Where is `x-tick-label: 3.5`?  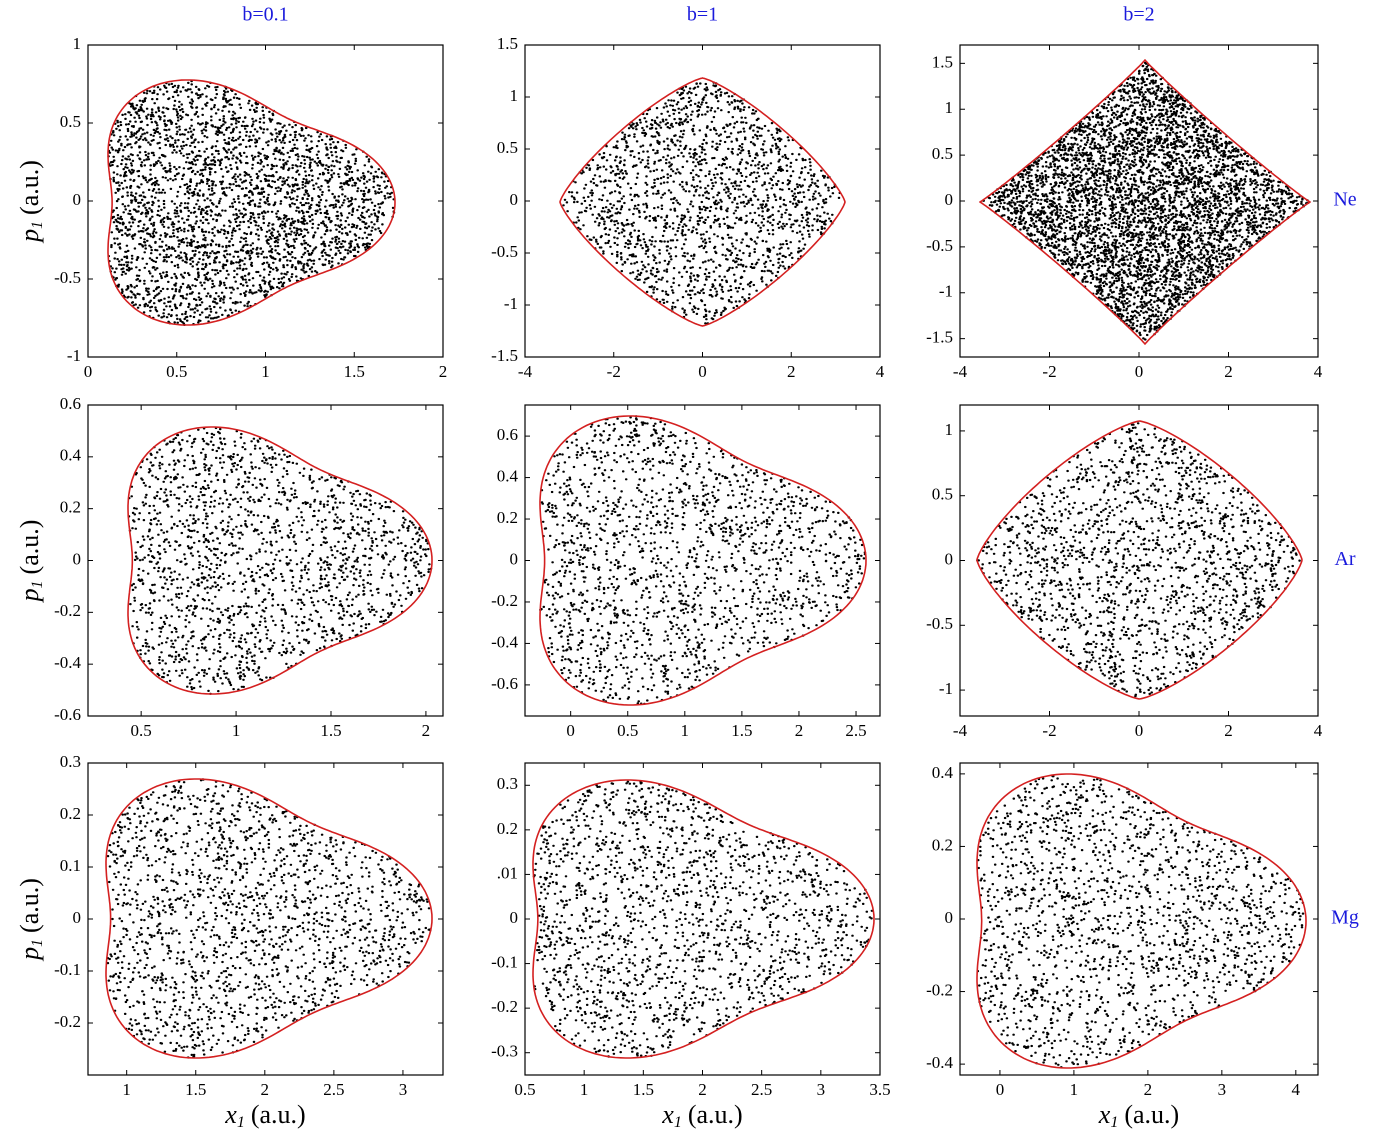
x-tick-label: 3.5 is located at coordinates (879, 1089).